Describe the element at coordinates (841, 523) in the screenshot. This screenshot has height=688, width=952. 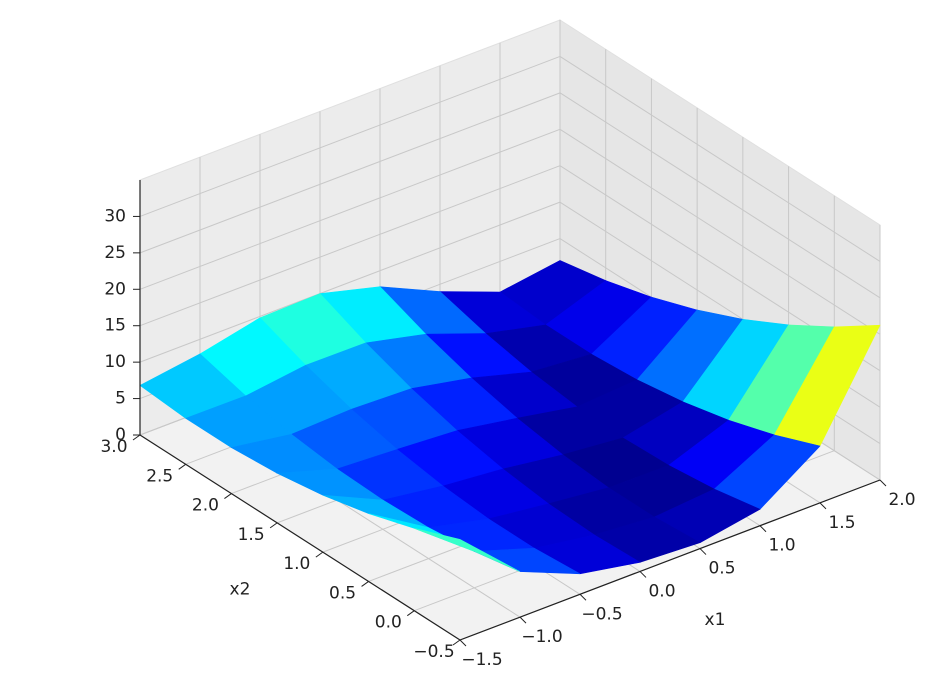
I see `x-tick-label: 1.5` at that location.